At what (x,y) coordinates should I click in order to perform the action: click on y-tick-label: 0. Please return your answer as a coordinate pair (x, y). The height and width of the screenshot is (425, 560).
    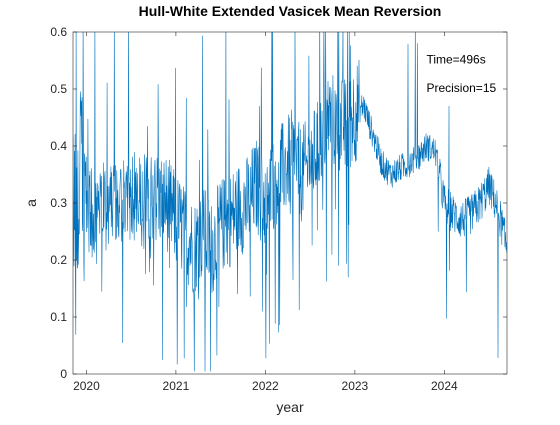
    Looking at the image, I should click on (63, 374).